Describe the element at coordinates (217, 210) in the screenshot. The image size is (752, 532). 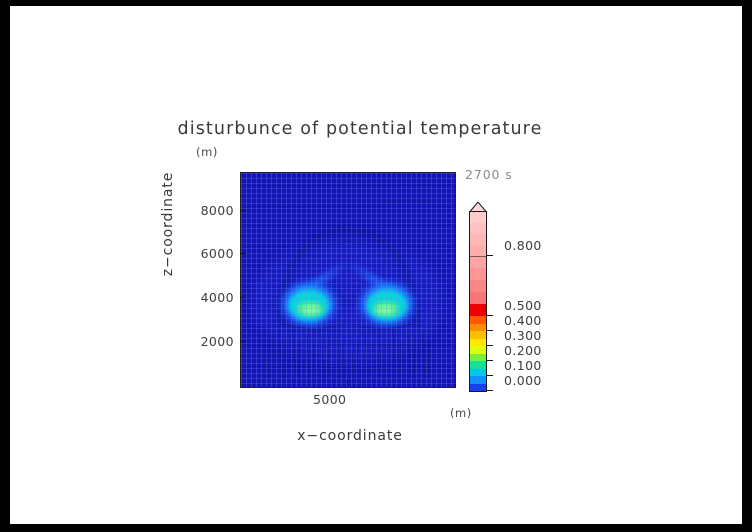
I see `y-tick-8000: 8000` at that location.